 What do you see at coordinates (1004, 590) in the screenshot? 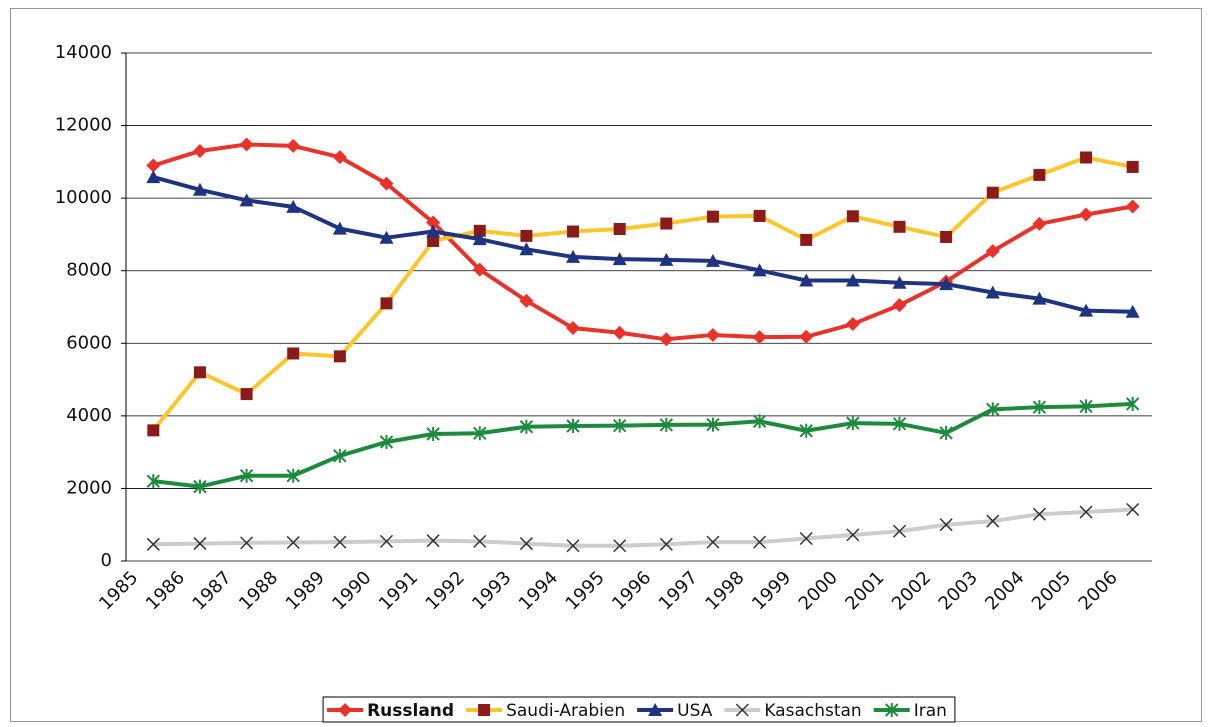
I see `x-tick-label: 2004` at bounding box center [1004, 590].